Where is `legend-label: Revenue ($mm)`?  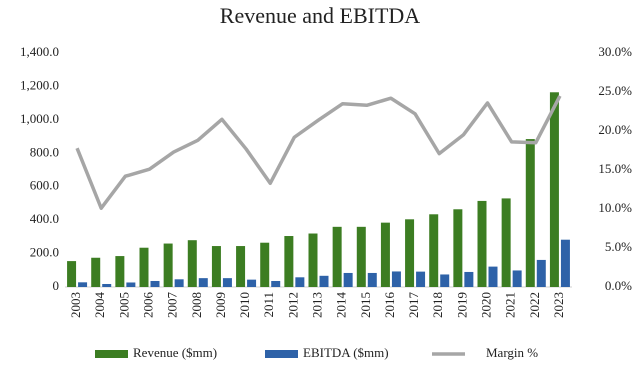 legend-label: Revenue ($mm) is located at coordinates (175, 352).